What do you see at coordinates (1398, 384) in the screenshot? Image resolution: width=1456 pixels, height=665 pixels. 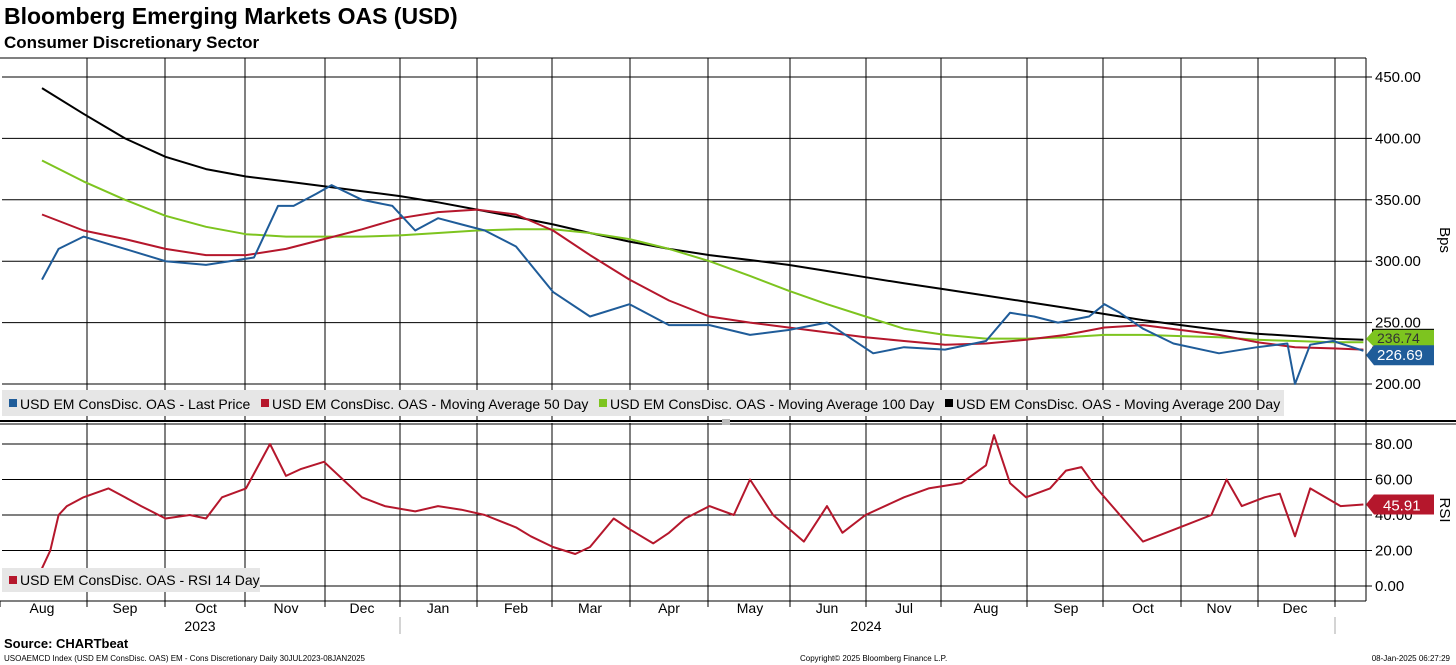 I see `ytick-label-upper: 200.00` at bounding box center [1398, 384].